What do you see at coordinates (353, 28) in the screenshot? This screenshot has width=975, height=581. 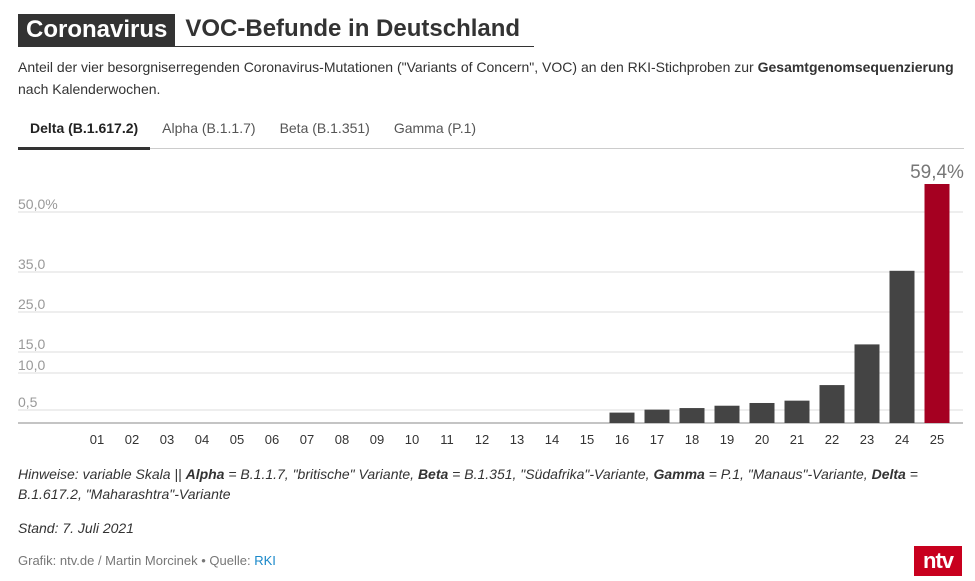 I see `chart-title: VOC-Befunde in Deutschland` at bounding box center [353, 28].